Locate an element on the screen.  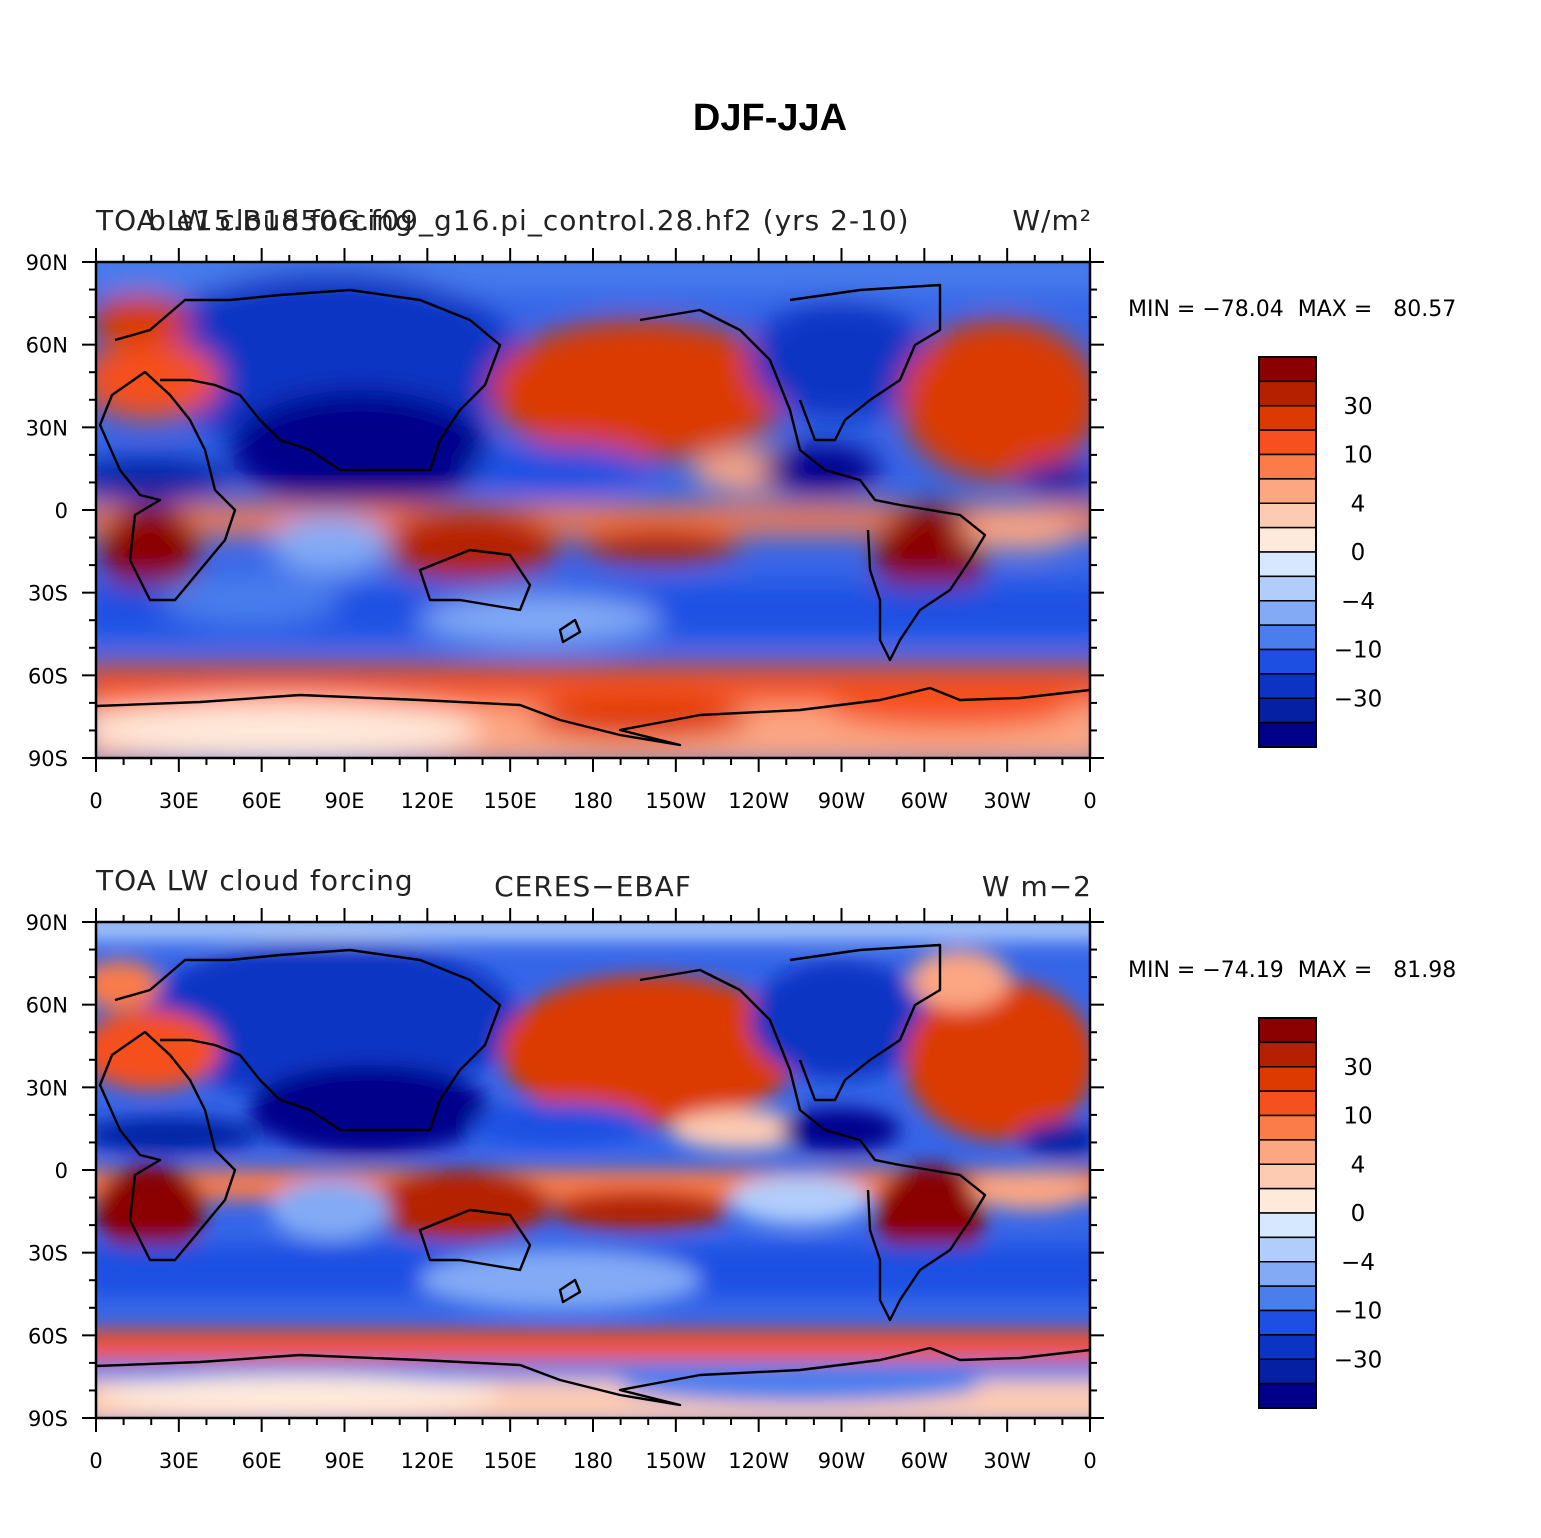
panel1-units: W/m² is located at coordinates (1052, 220).